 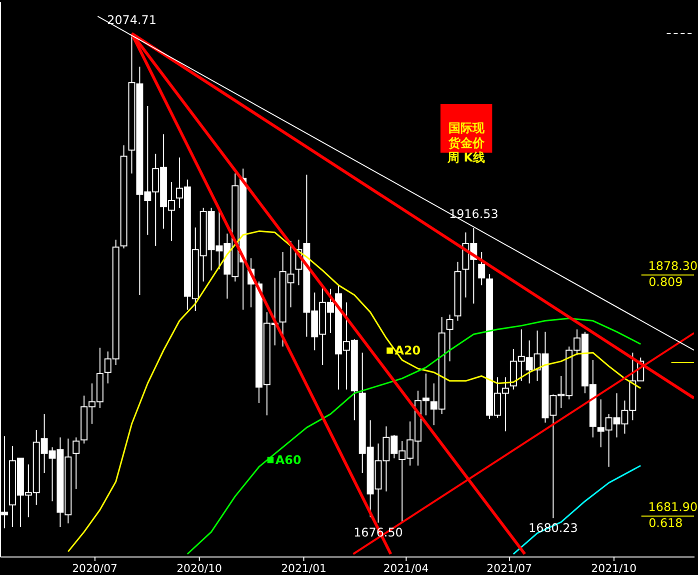 I want to click on x-tick-label: 2021/07, so click(x=509, y=568).